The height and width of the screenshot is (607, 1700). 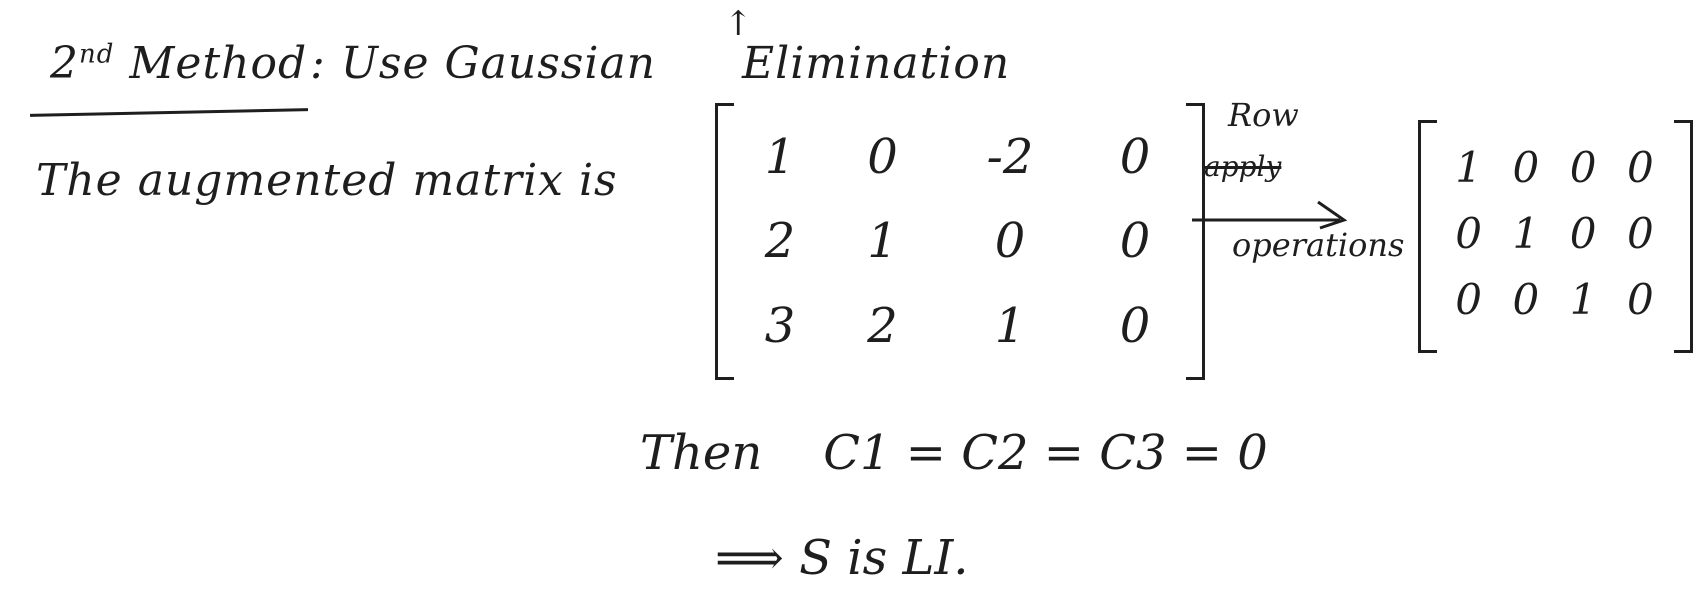 What do you see at coordinates (954, 453) in the screenshot?
I see `conclusion-constants-zero: Then C1 = C2 = C3 = 0` at bounding box center [954, 453].